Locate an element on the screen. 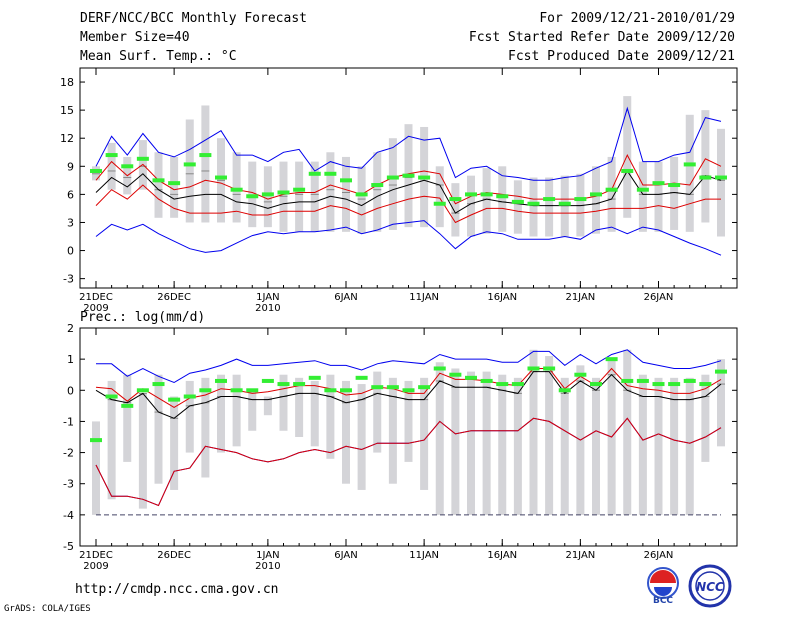  x-tick-label: 16JAN is located at coordinates (502, 297).